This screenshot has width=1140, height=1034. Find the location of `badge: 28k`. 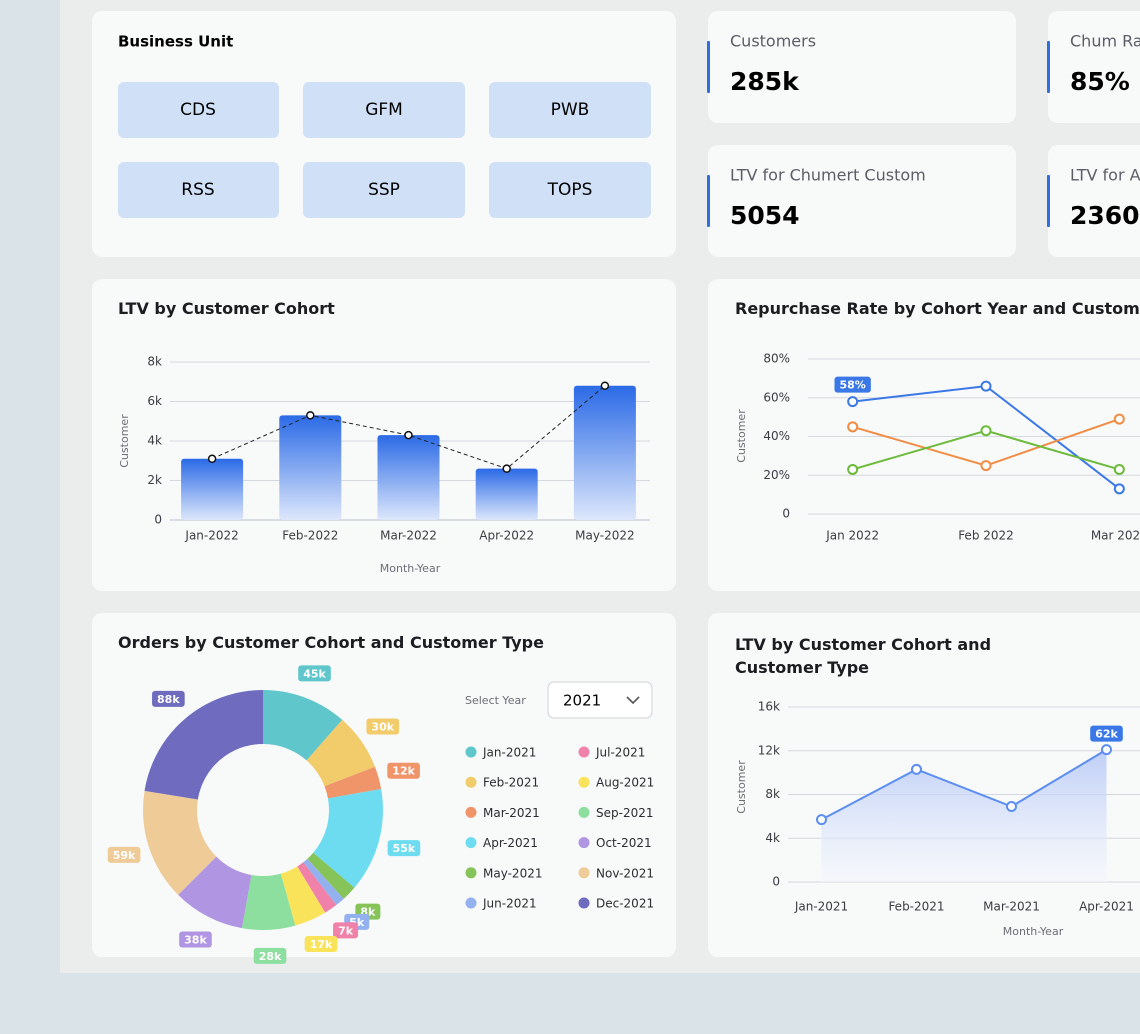

badge: 28k is located at coordinates (270, 955).